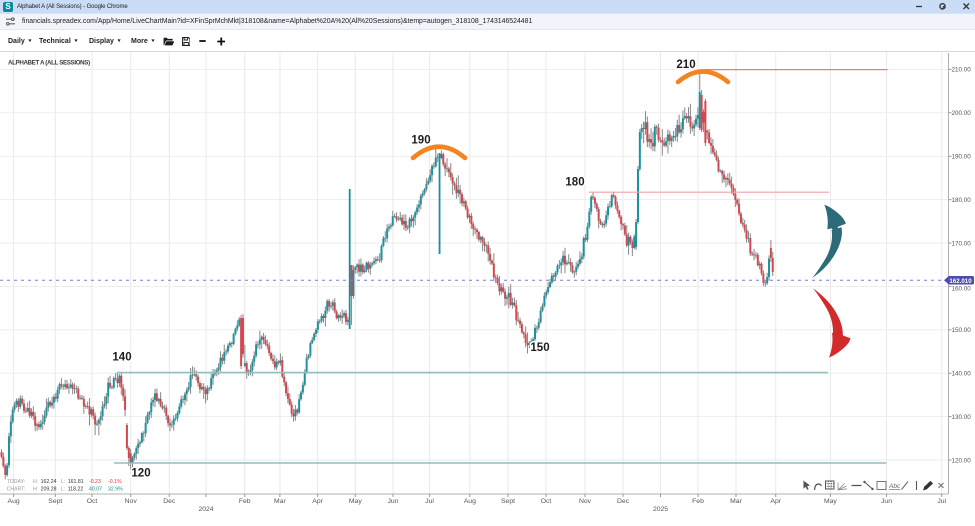  I want to click on svg-text: 180, so click(574, 183).